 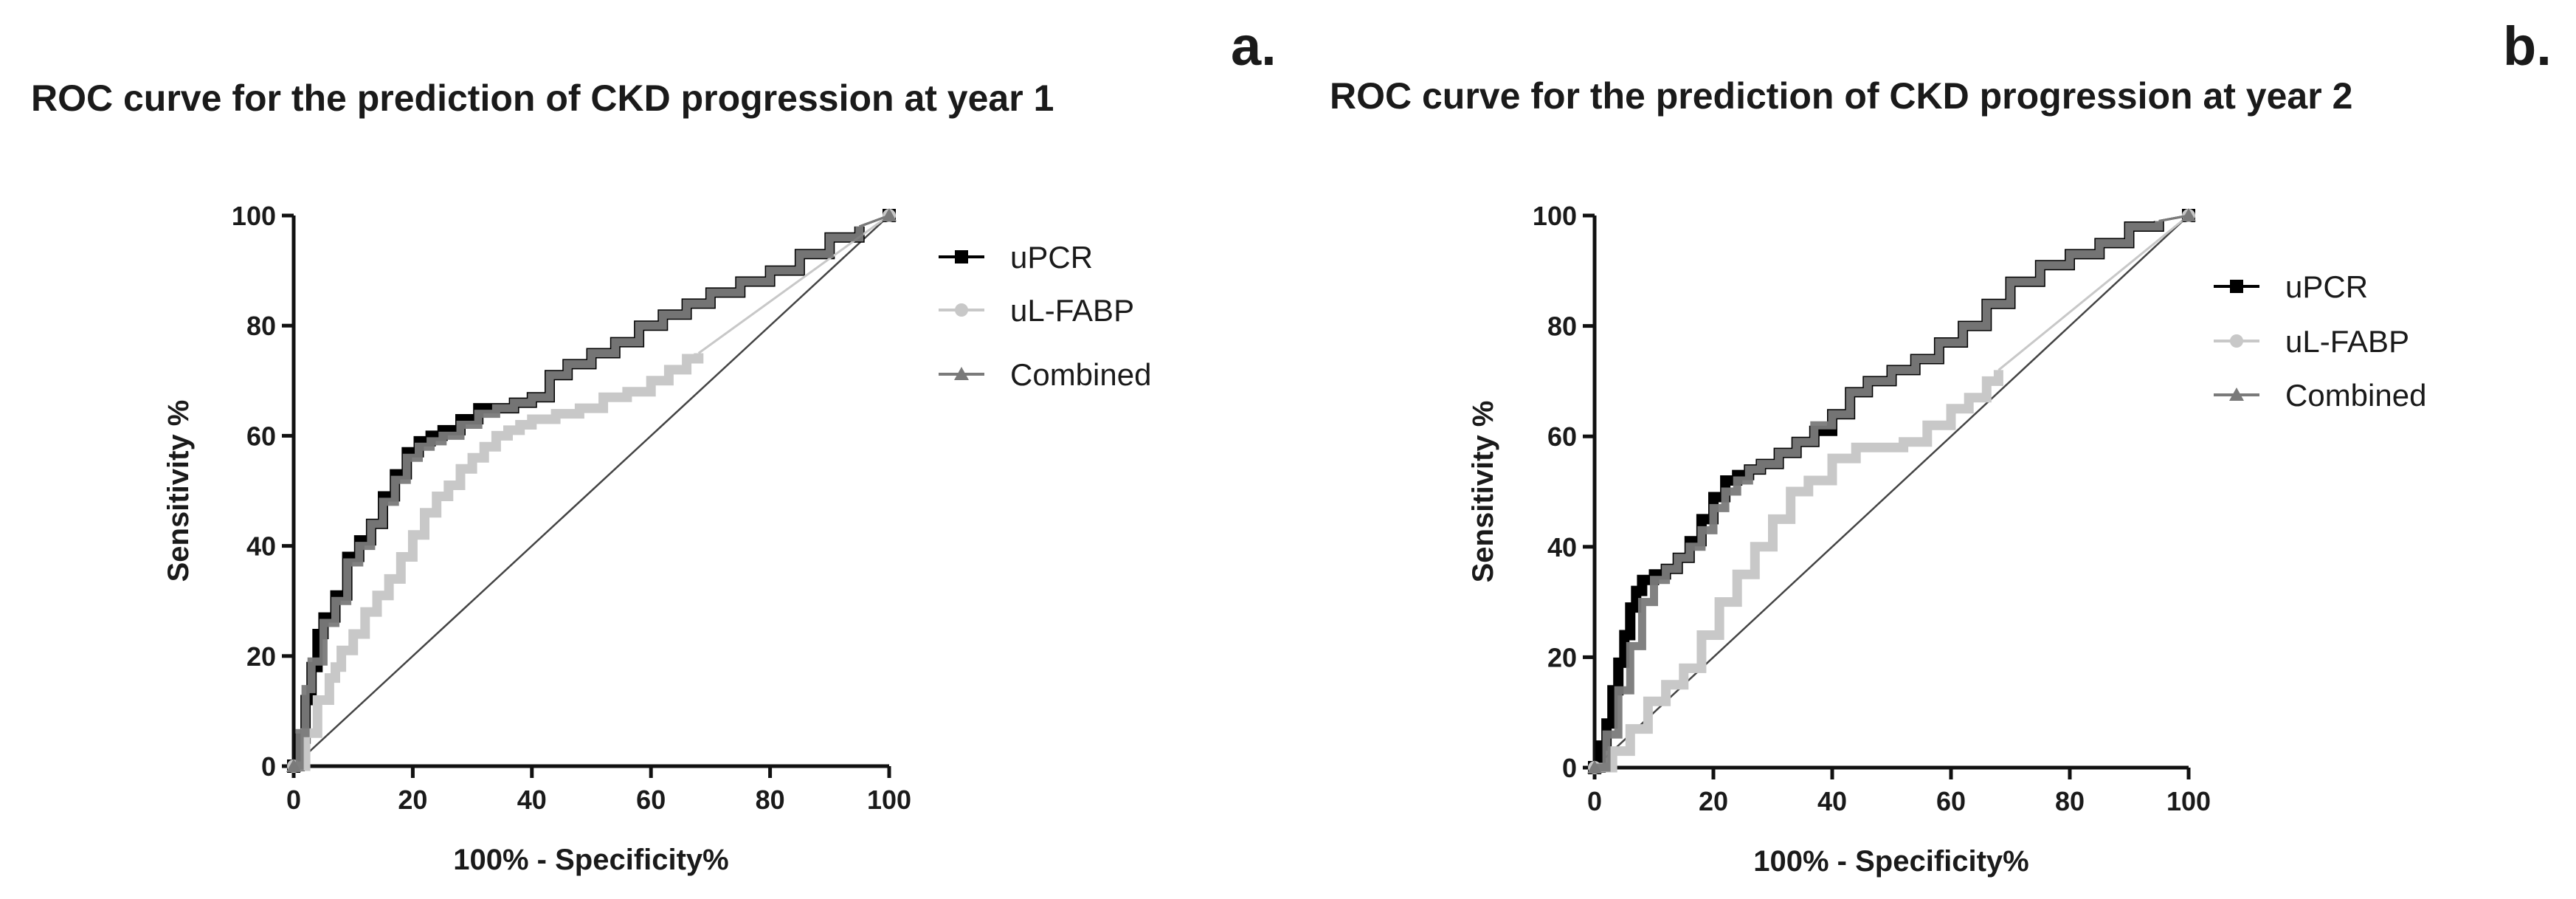 I want to click on series-upcr-line, so click(x=580, y=498).